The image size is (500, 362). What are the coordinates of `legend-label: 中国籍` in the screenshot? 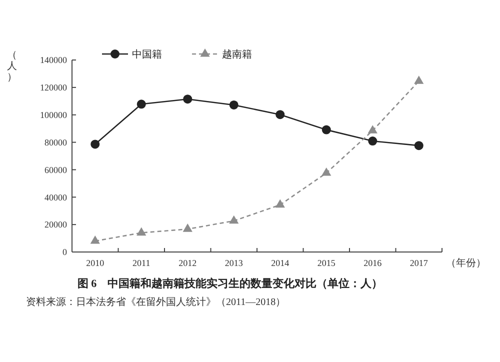 It's located at (147, 54).